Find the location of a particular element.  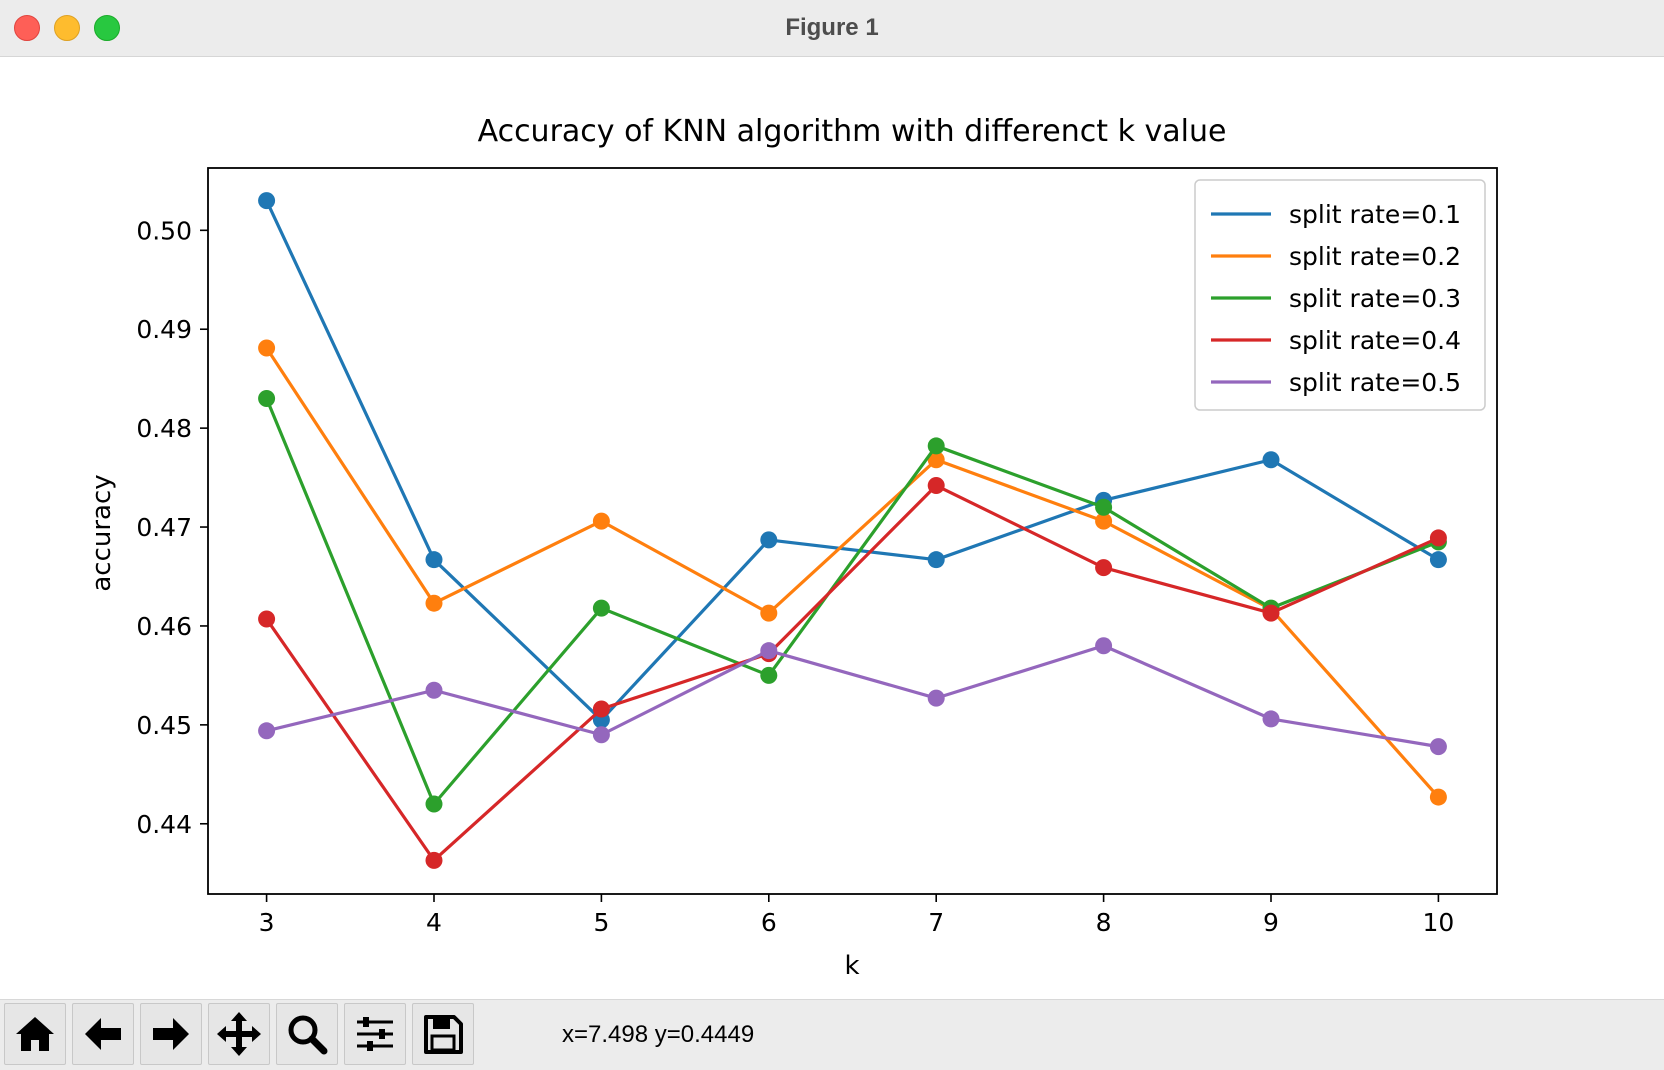

cursor-coordinates: x=7.498 y=0.4449 is located at coordinates (658, 1034).